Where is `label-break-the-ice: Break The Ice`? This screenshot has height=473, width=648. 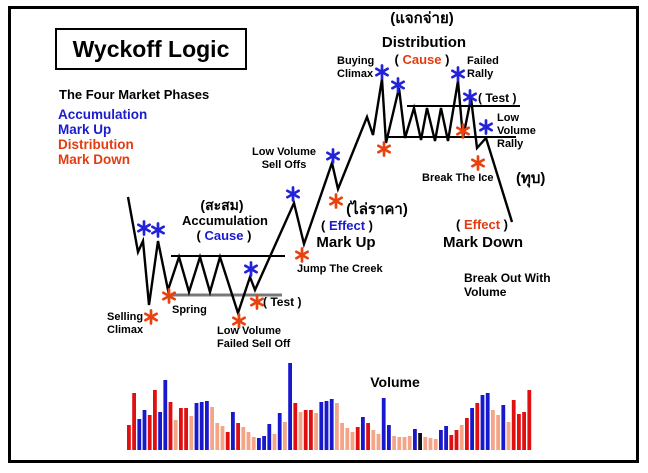
label-break-the-ice: Break The Ice is located at coordinates (458, 178).